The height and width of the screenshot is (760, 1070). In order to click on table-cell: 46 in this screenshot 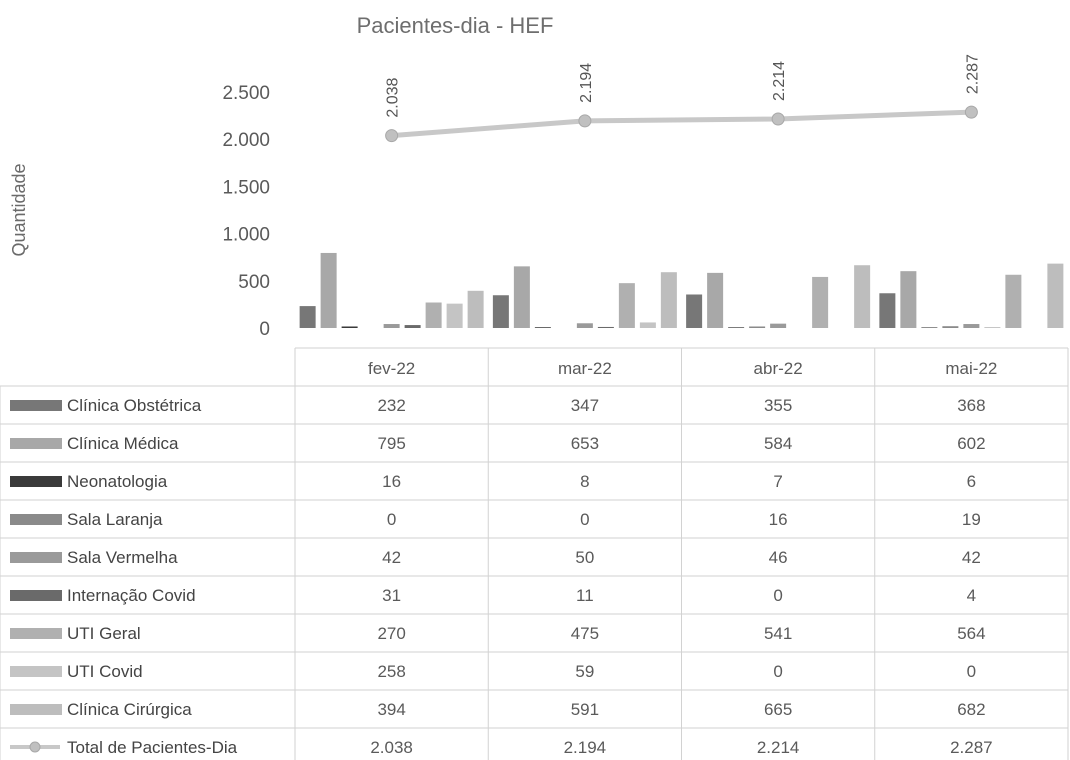, I will do `click(778, 557)`.